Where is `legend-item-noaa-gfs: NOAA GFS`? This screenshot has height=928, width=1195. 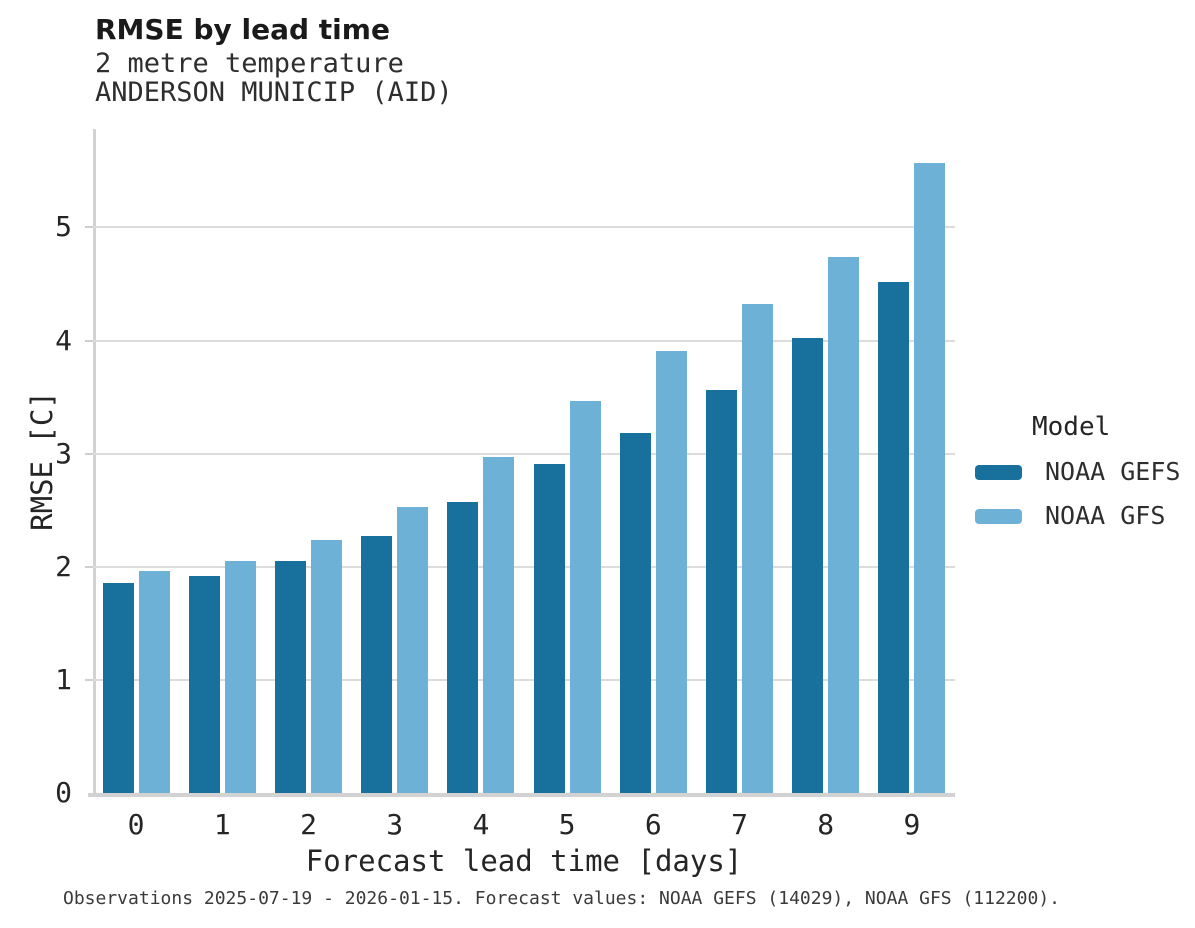 legend-item-noaa-gfs: NOAA GFS is located at coordinates (1085, 516).